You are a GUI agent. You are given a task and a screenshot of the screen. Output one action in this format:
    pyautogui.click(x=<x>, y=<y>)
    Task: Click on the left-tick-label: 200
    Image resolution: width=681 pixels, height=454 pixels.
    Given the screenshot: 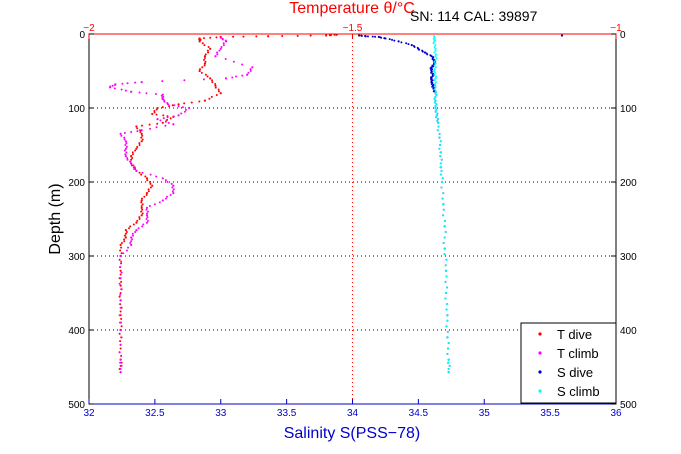 What is the action you would take?
    pyautogui.click(x=76, y=183)
    